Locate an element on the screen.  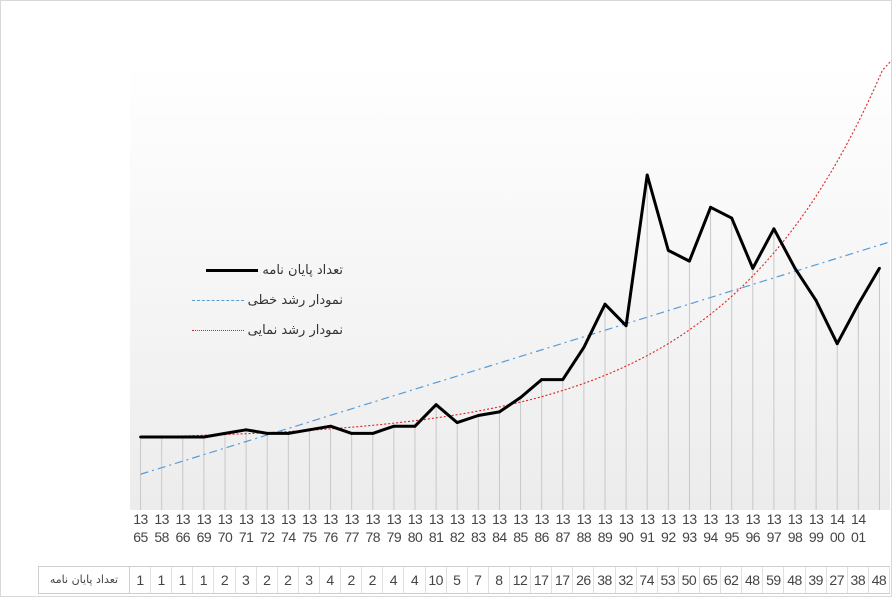
x-tick-label: 1378 is located at coordinates (373, 528).